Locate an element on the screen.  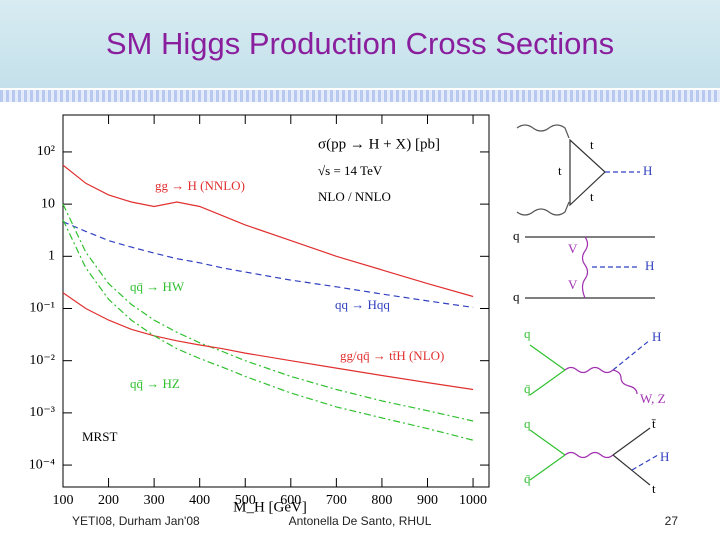
series-label: gg/qq̄ → tt̄H (NLO) is located at coordinates (392, 355).